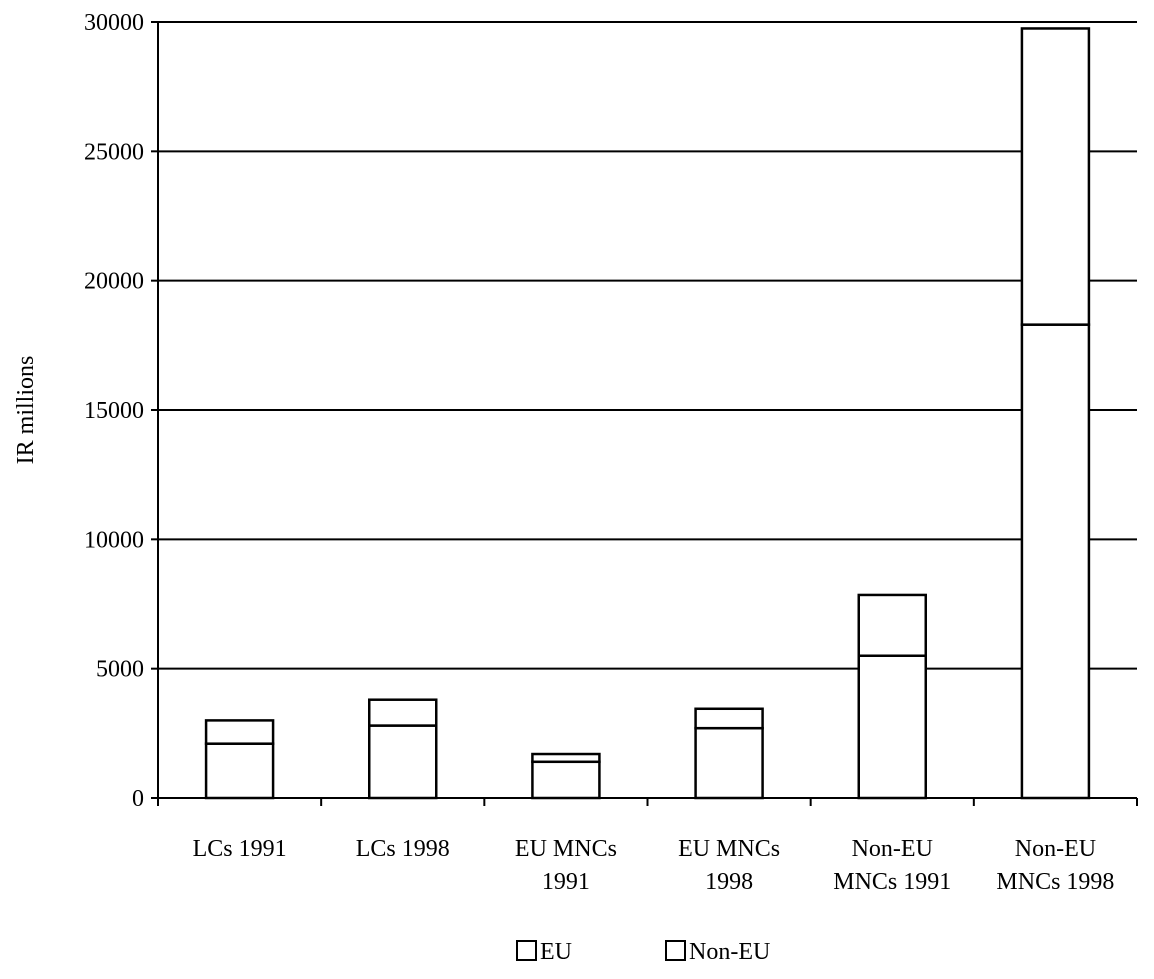 This screenshot has height=979, width=1154. Describe the element at coordinates (1055, 865) in the screenshot. I see `x-tick-label: Non-EU MNCs 1998` at that location.